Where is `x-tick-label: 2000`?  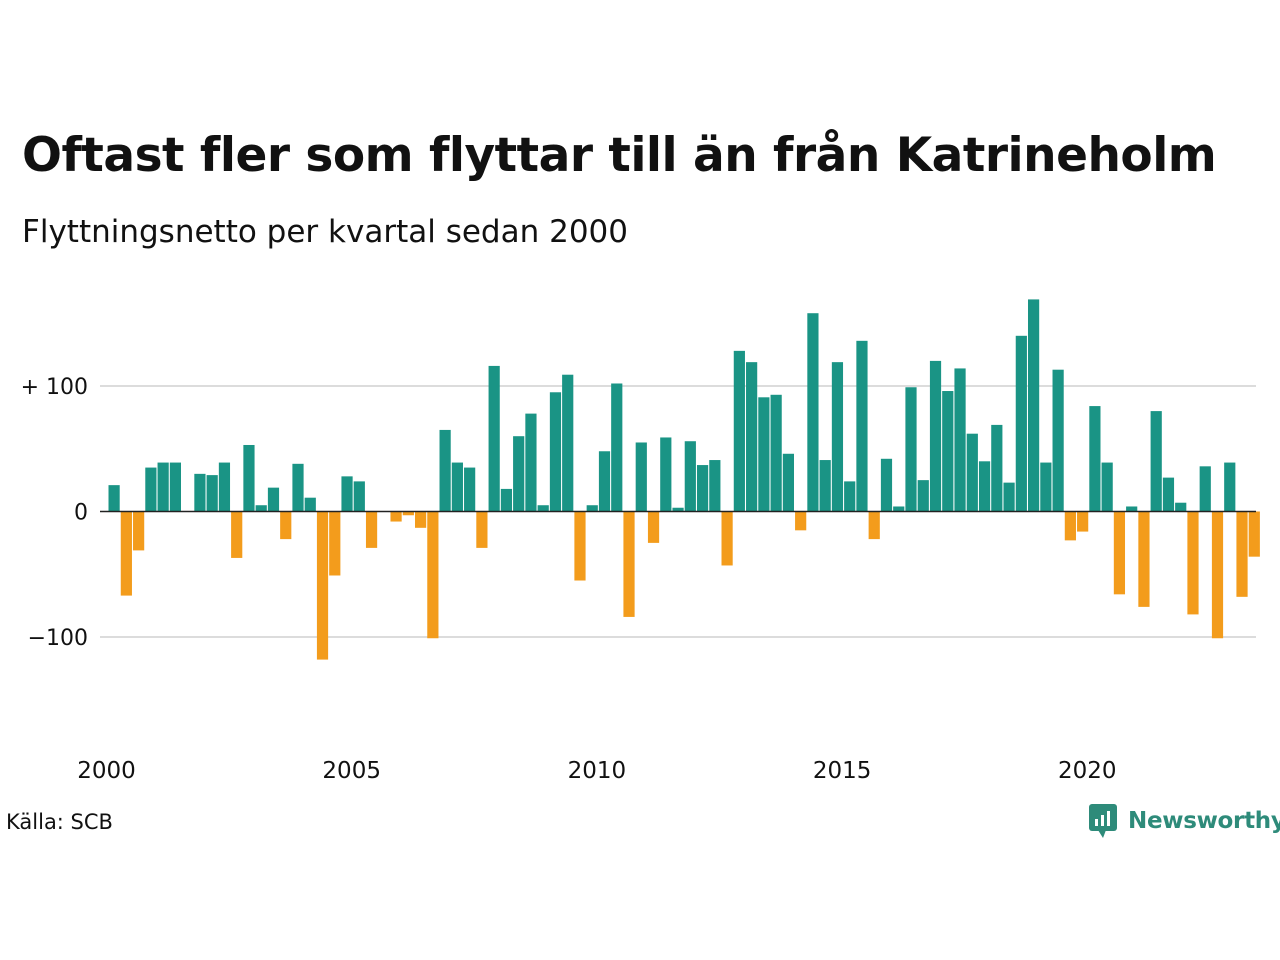 x-tick-label: 2000 is located at coordinates (106, 771).